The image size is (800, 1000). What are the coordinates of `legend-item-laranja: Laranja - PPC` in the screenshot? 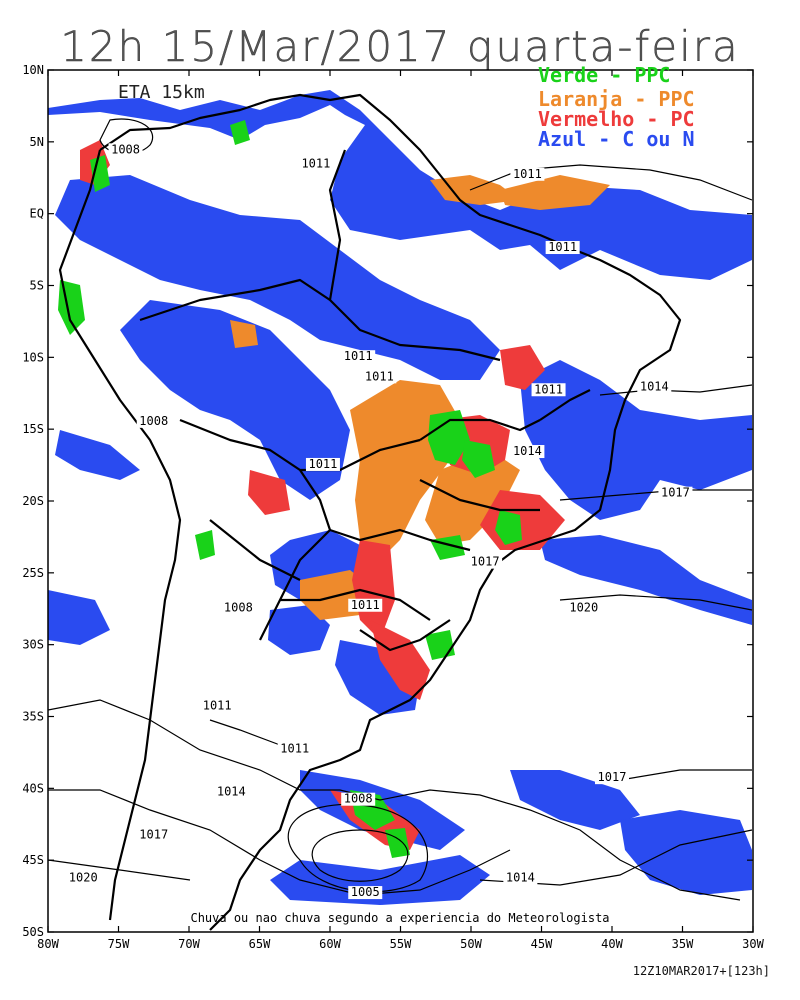 It's located at (616, 99).